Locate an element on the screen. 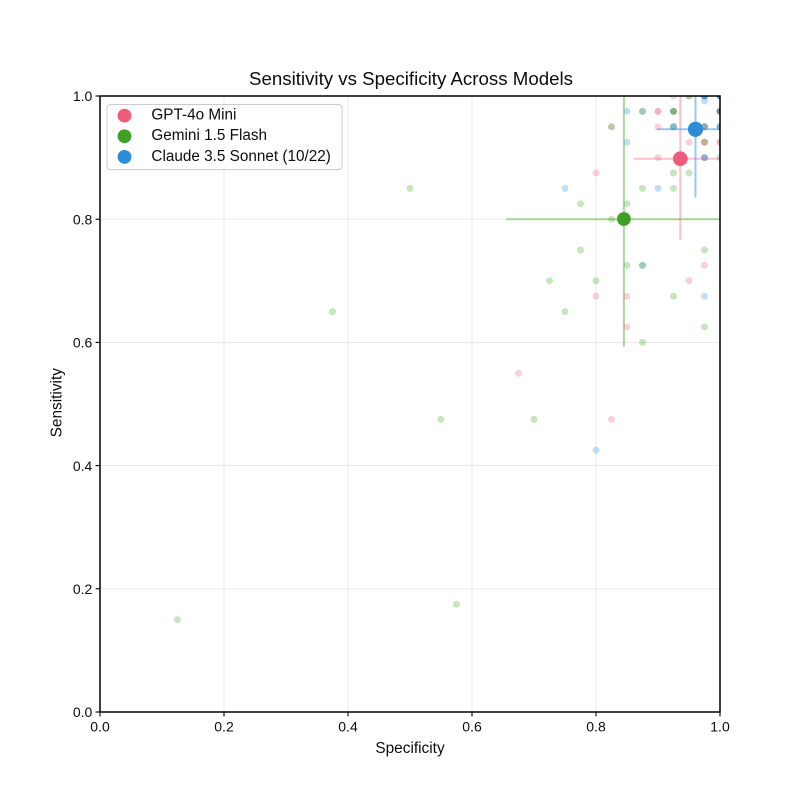 This screenshot has height=805, width=800. svg-text: Specificity is located at coordinates (410, 748).